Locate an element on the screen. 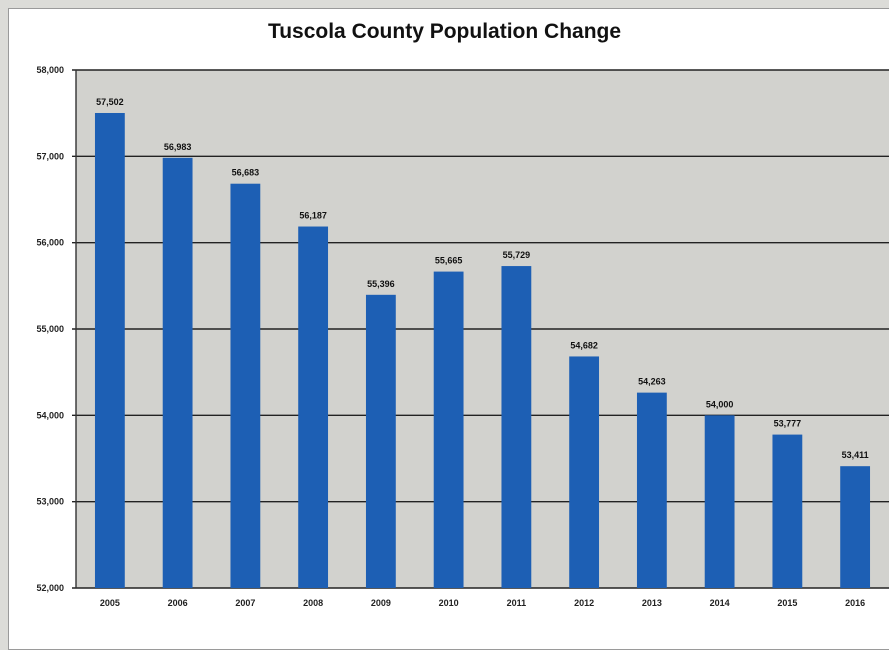 This screenshot has width=889, height=650. x-tick-label: 2015 is located at coordinates (787, 603).